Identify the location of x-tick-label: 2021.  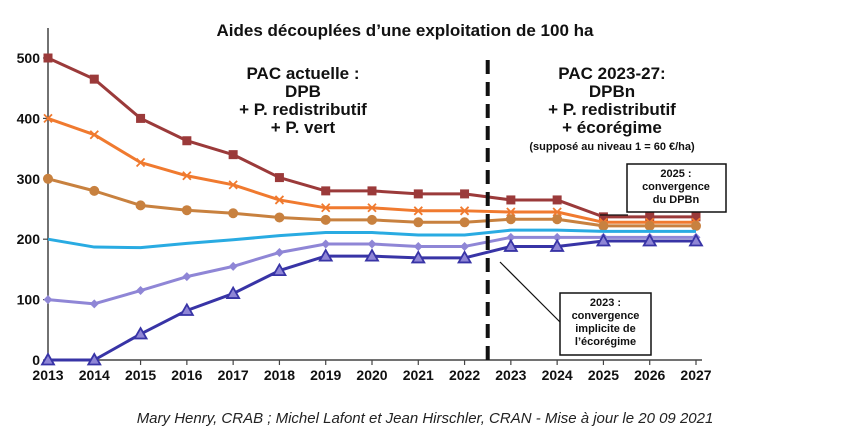
(418, 375).